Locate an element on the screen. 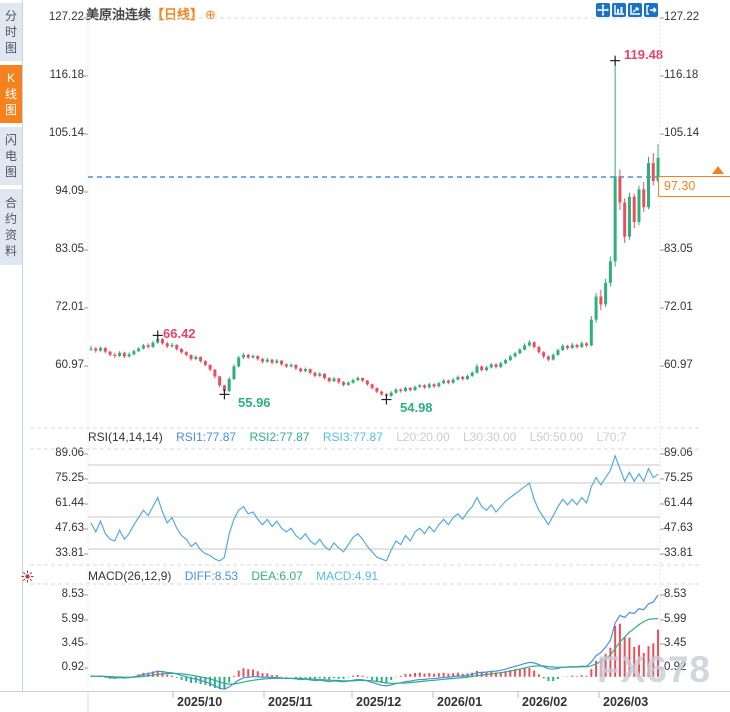  sidebar-tab-lightning: 闪电图 is located at coordinates (11, 156).